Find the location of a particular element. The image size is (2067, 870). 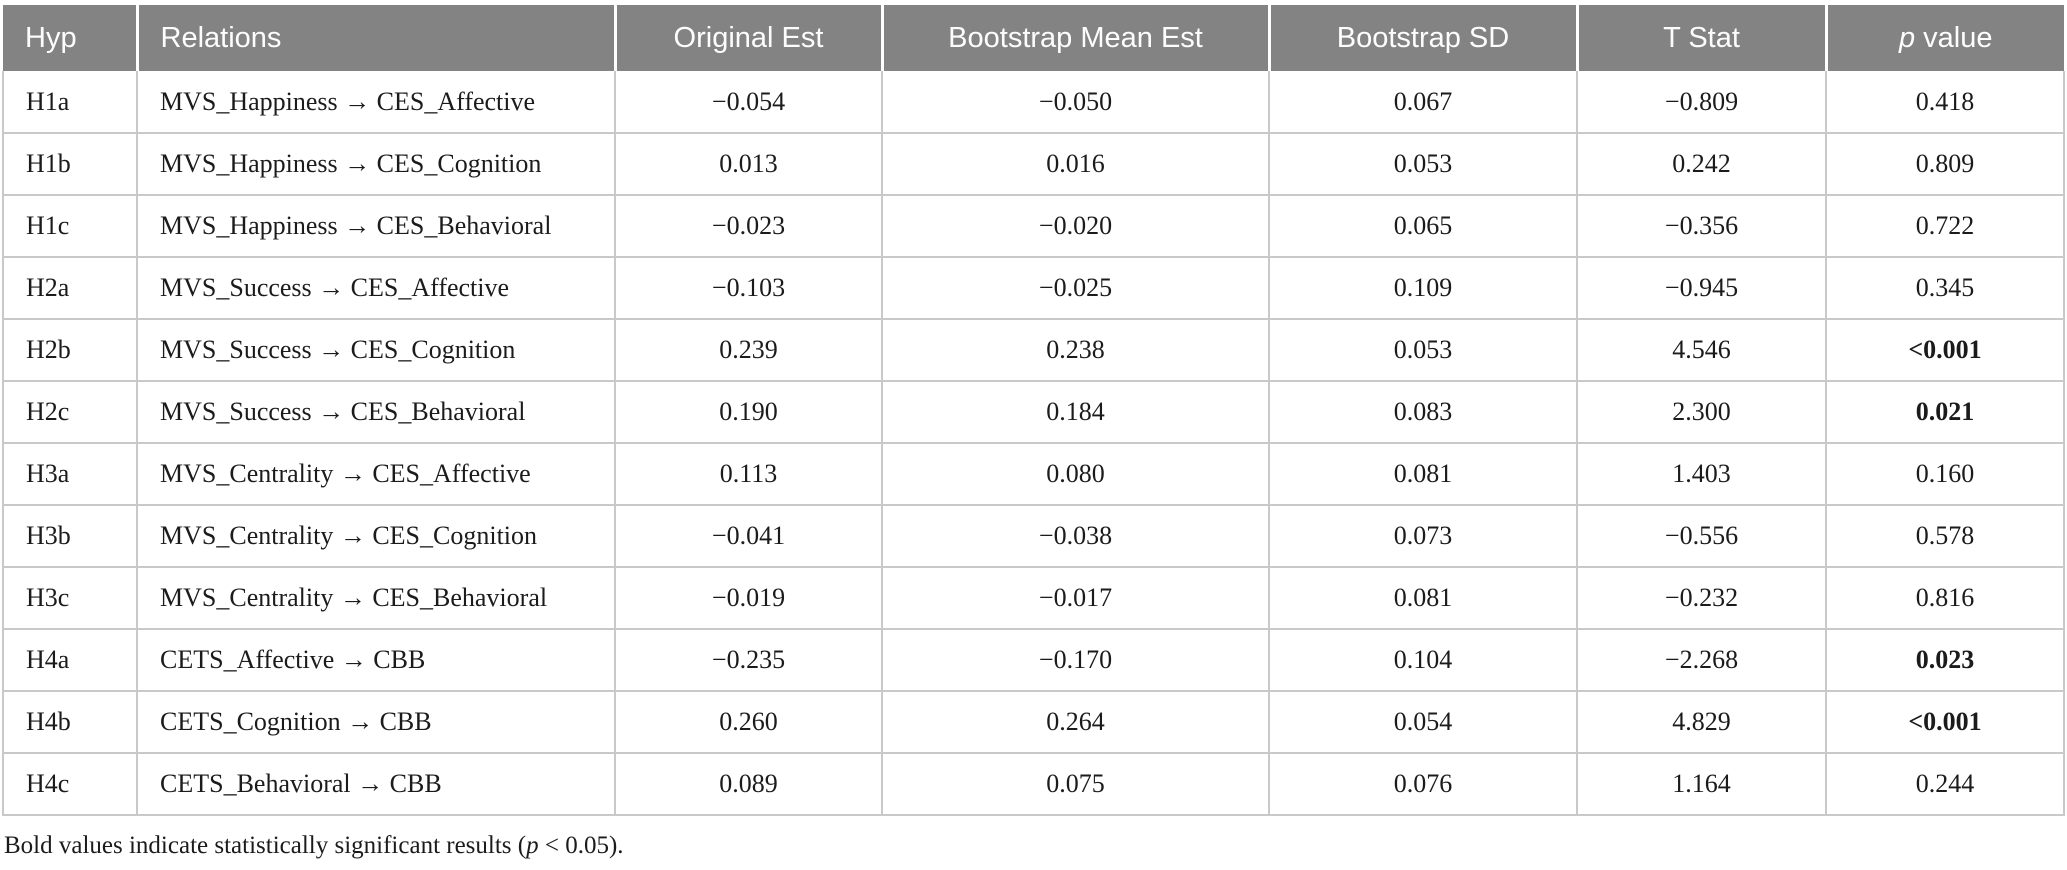

cell-original-est: 0.113 is located at coordinates (748, 474).